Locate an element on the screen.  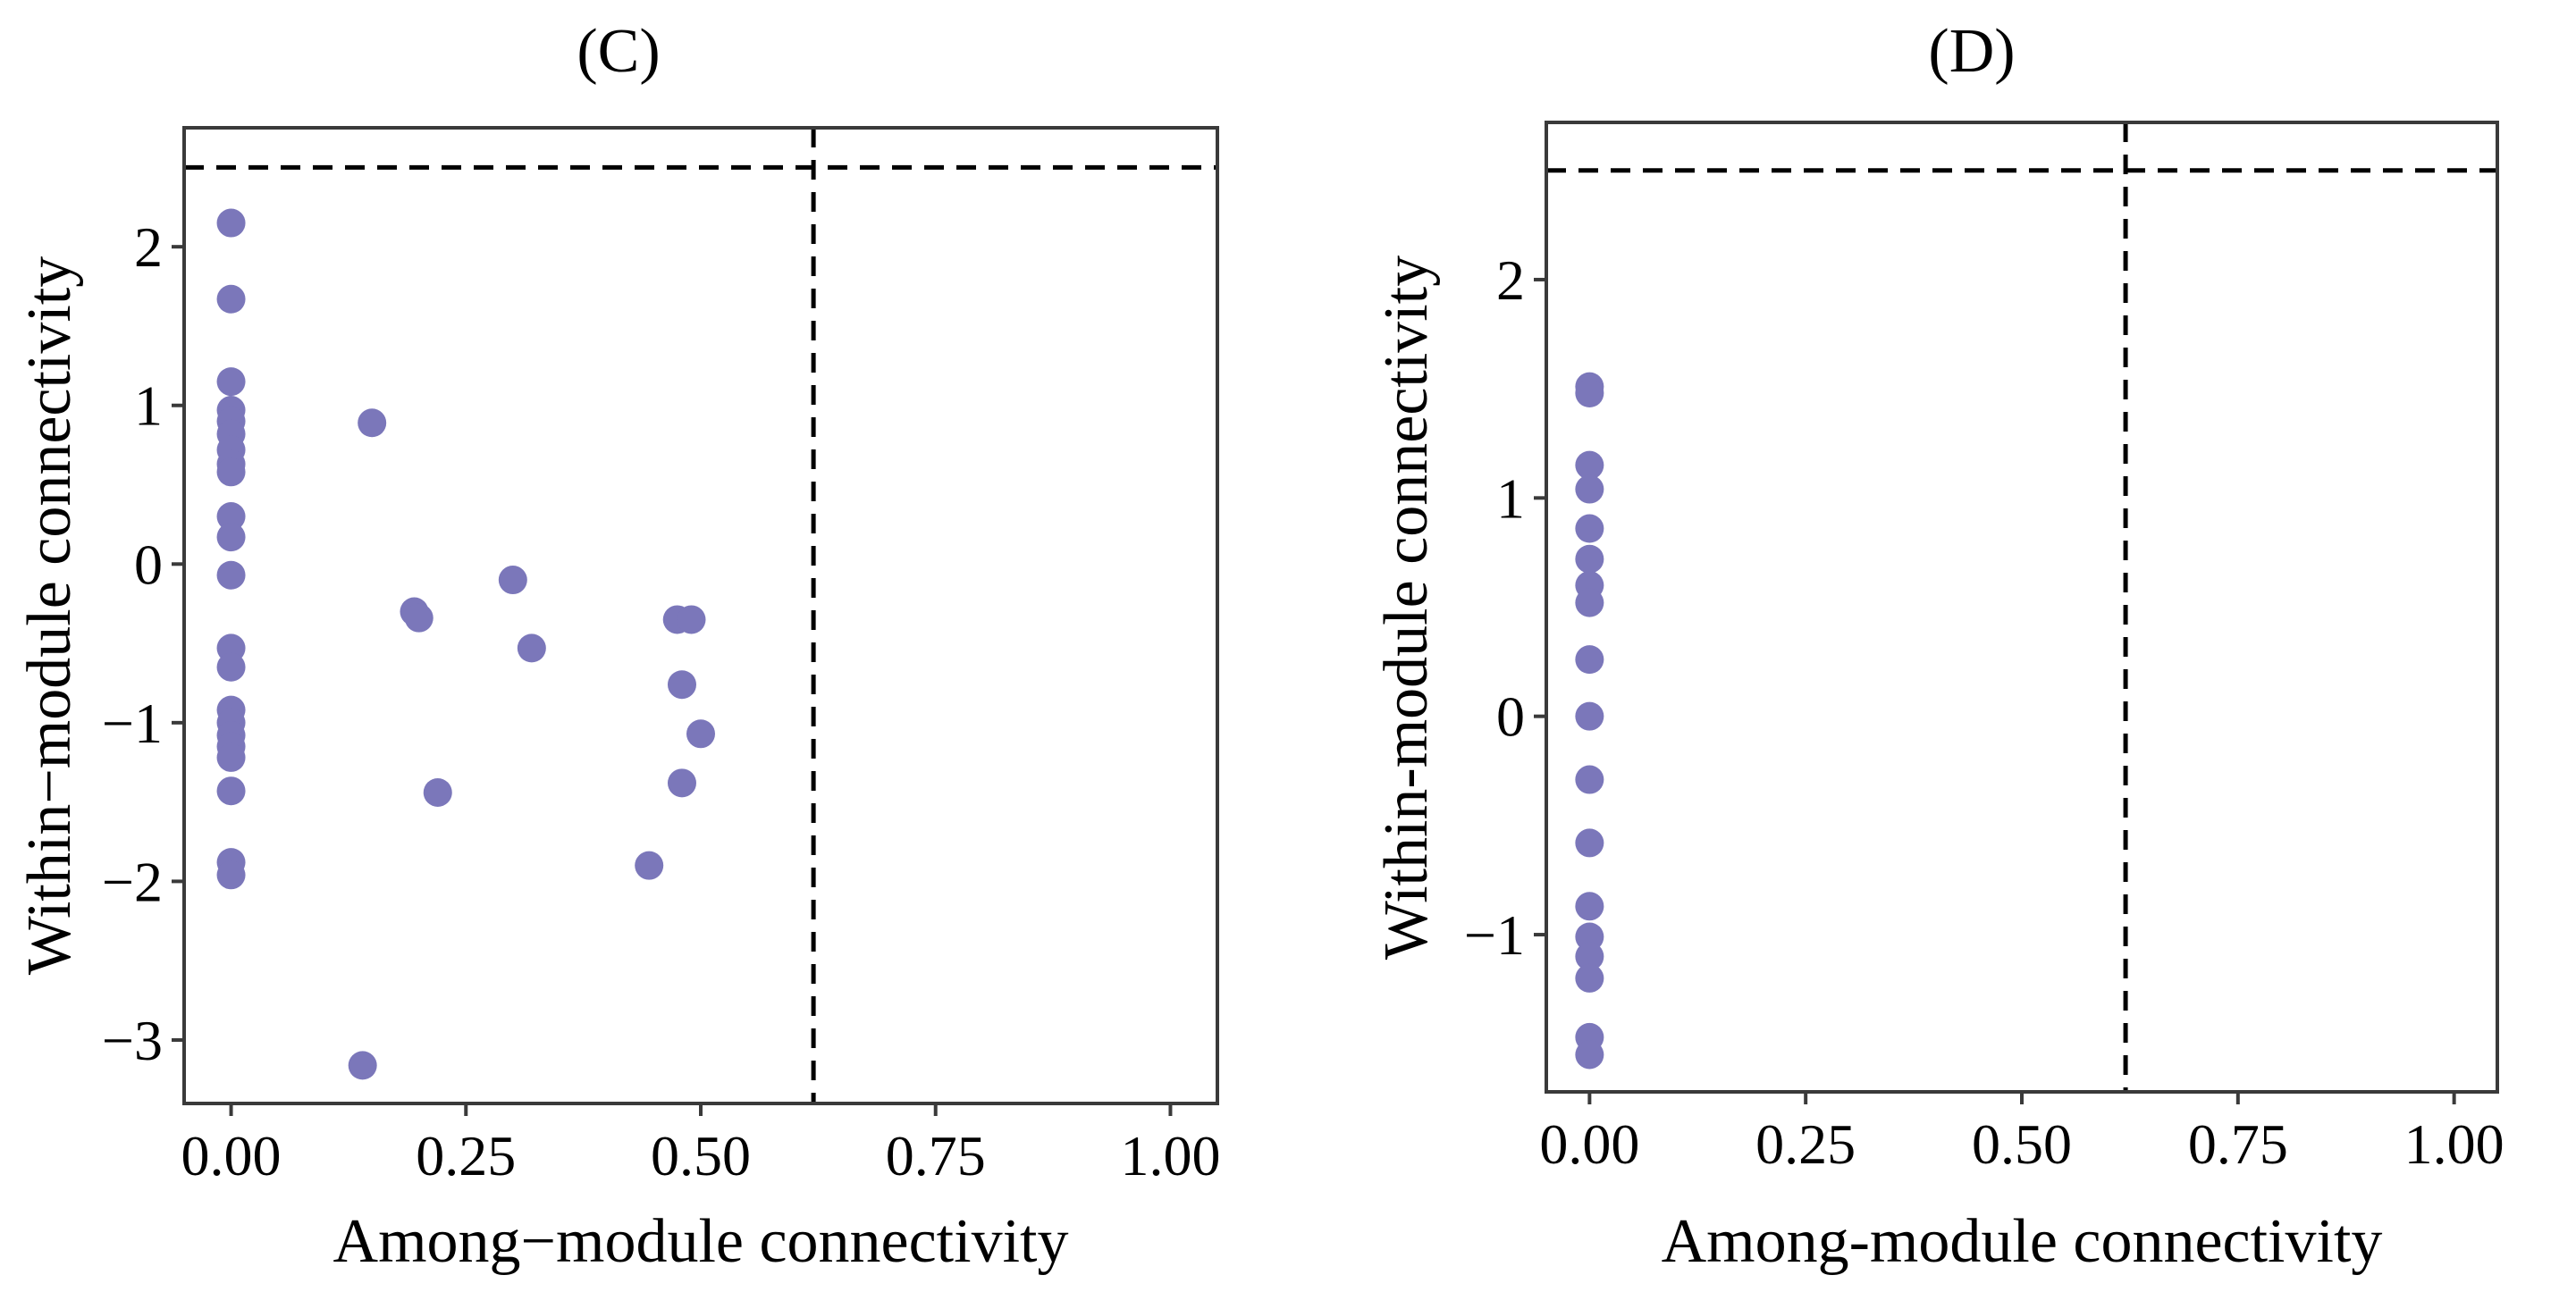
panel-c-title: (C) is located at coordinates (619, 52).